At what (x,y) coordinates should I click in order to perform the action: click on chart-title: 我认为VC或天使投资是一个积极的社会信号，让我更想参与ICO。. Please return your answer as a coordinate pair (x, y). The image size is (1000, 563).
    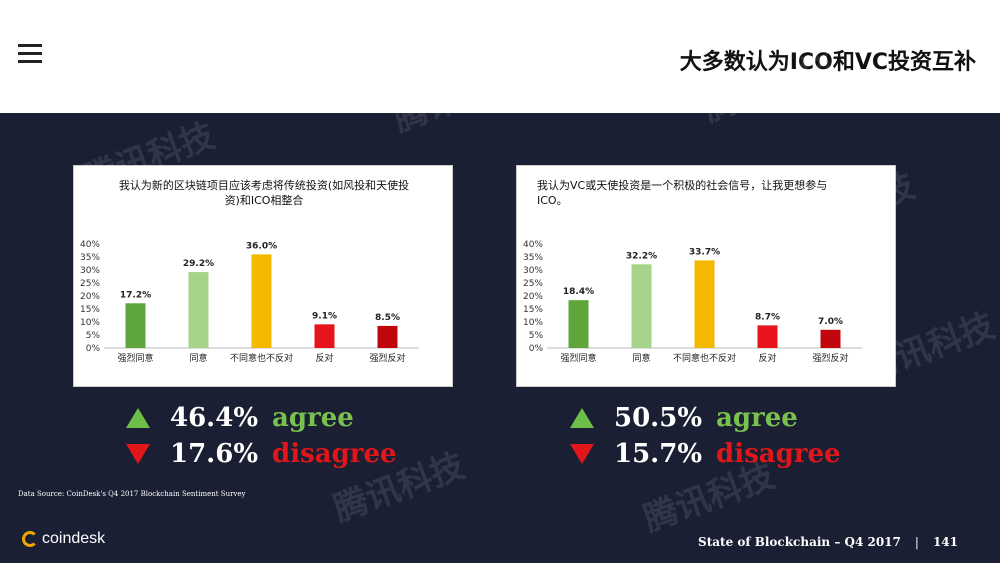
    Looking at the image, I should click on (682, 193).